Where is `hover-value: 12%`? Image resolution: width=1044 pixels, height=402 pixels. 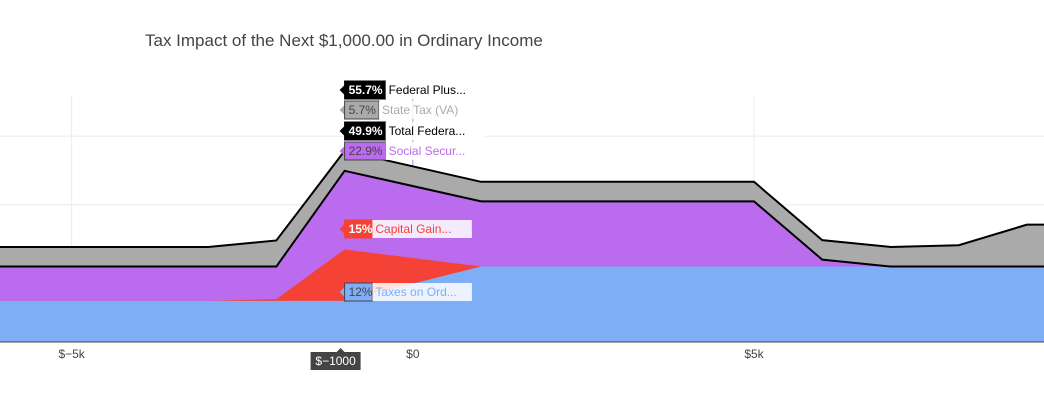
hover-value: 12% is located at coordinates (361, 292).